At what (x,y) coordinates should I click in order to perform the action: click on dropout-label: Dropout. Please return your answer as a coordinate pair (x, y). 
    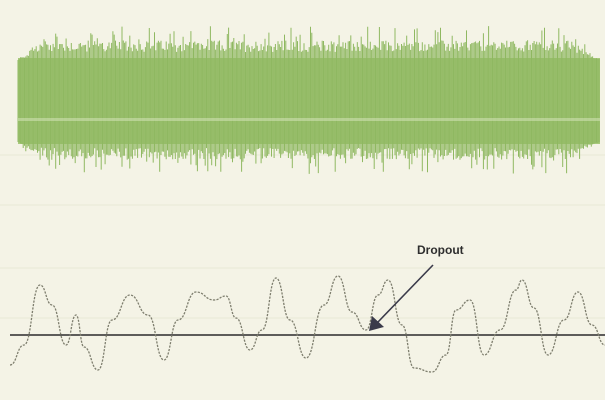
    Looking at the image, I should click on (440, 250).